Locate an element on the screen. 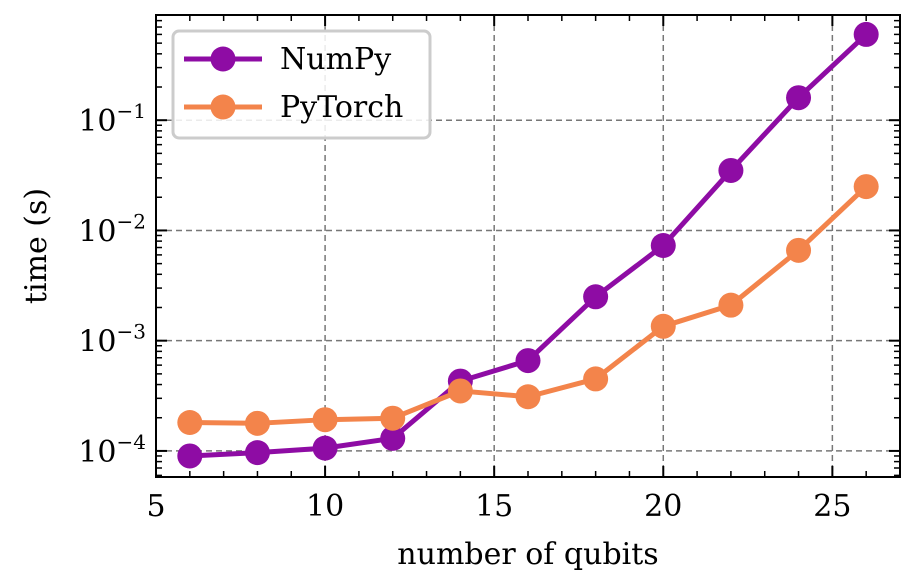  legend-label: PyTorch is located at coordinates (341, 107).